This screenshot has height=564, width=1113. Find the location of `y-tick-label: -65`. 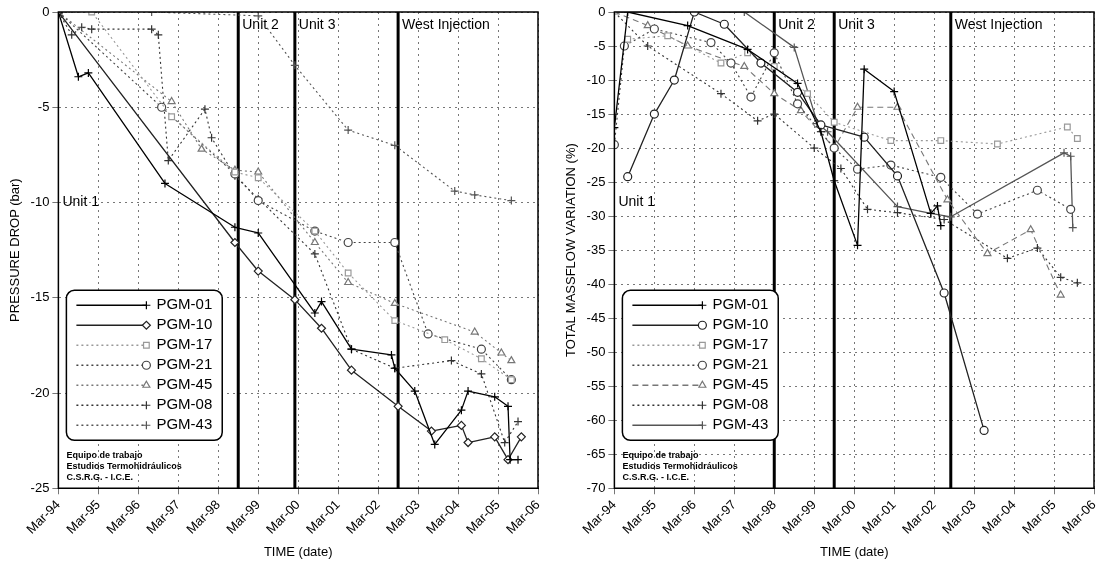

y-tick-label: -65 is located at coordinates (596, 453).